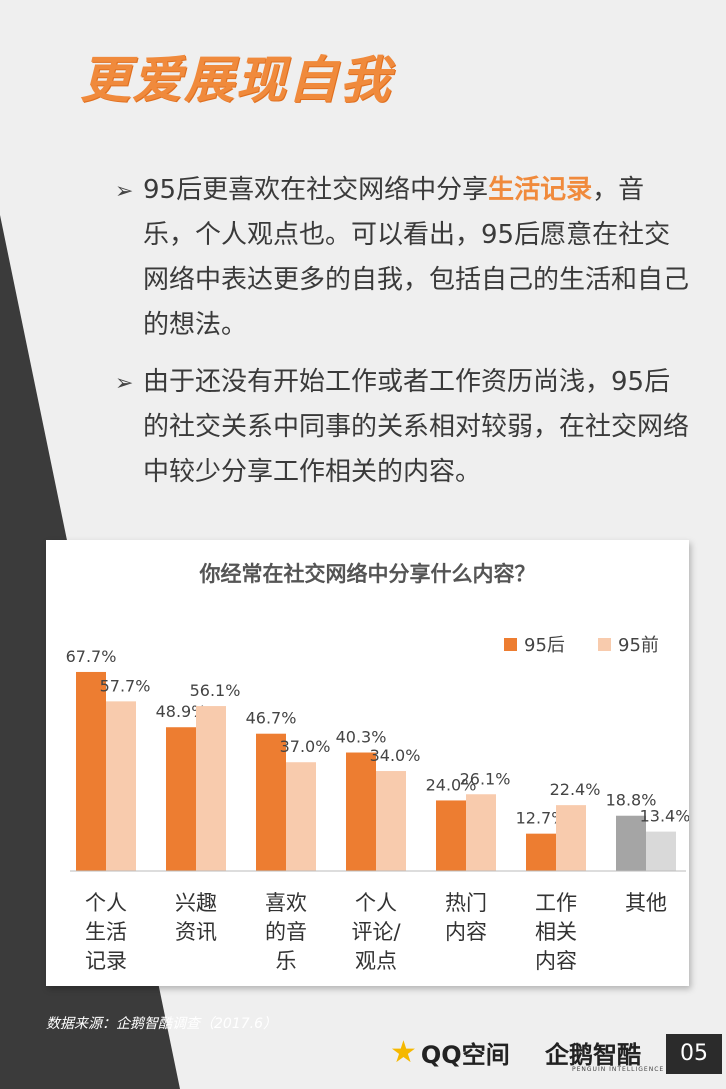 This screenshot has height=1089, width=726. I want to click on page-title: 更爱展现自我, so click(236, 80).